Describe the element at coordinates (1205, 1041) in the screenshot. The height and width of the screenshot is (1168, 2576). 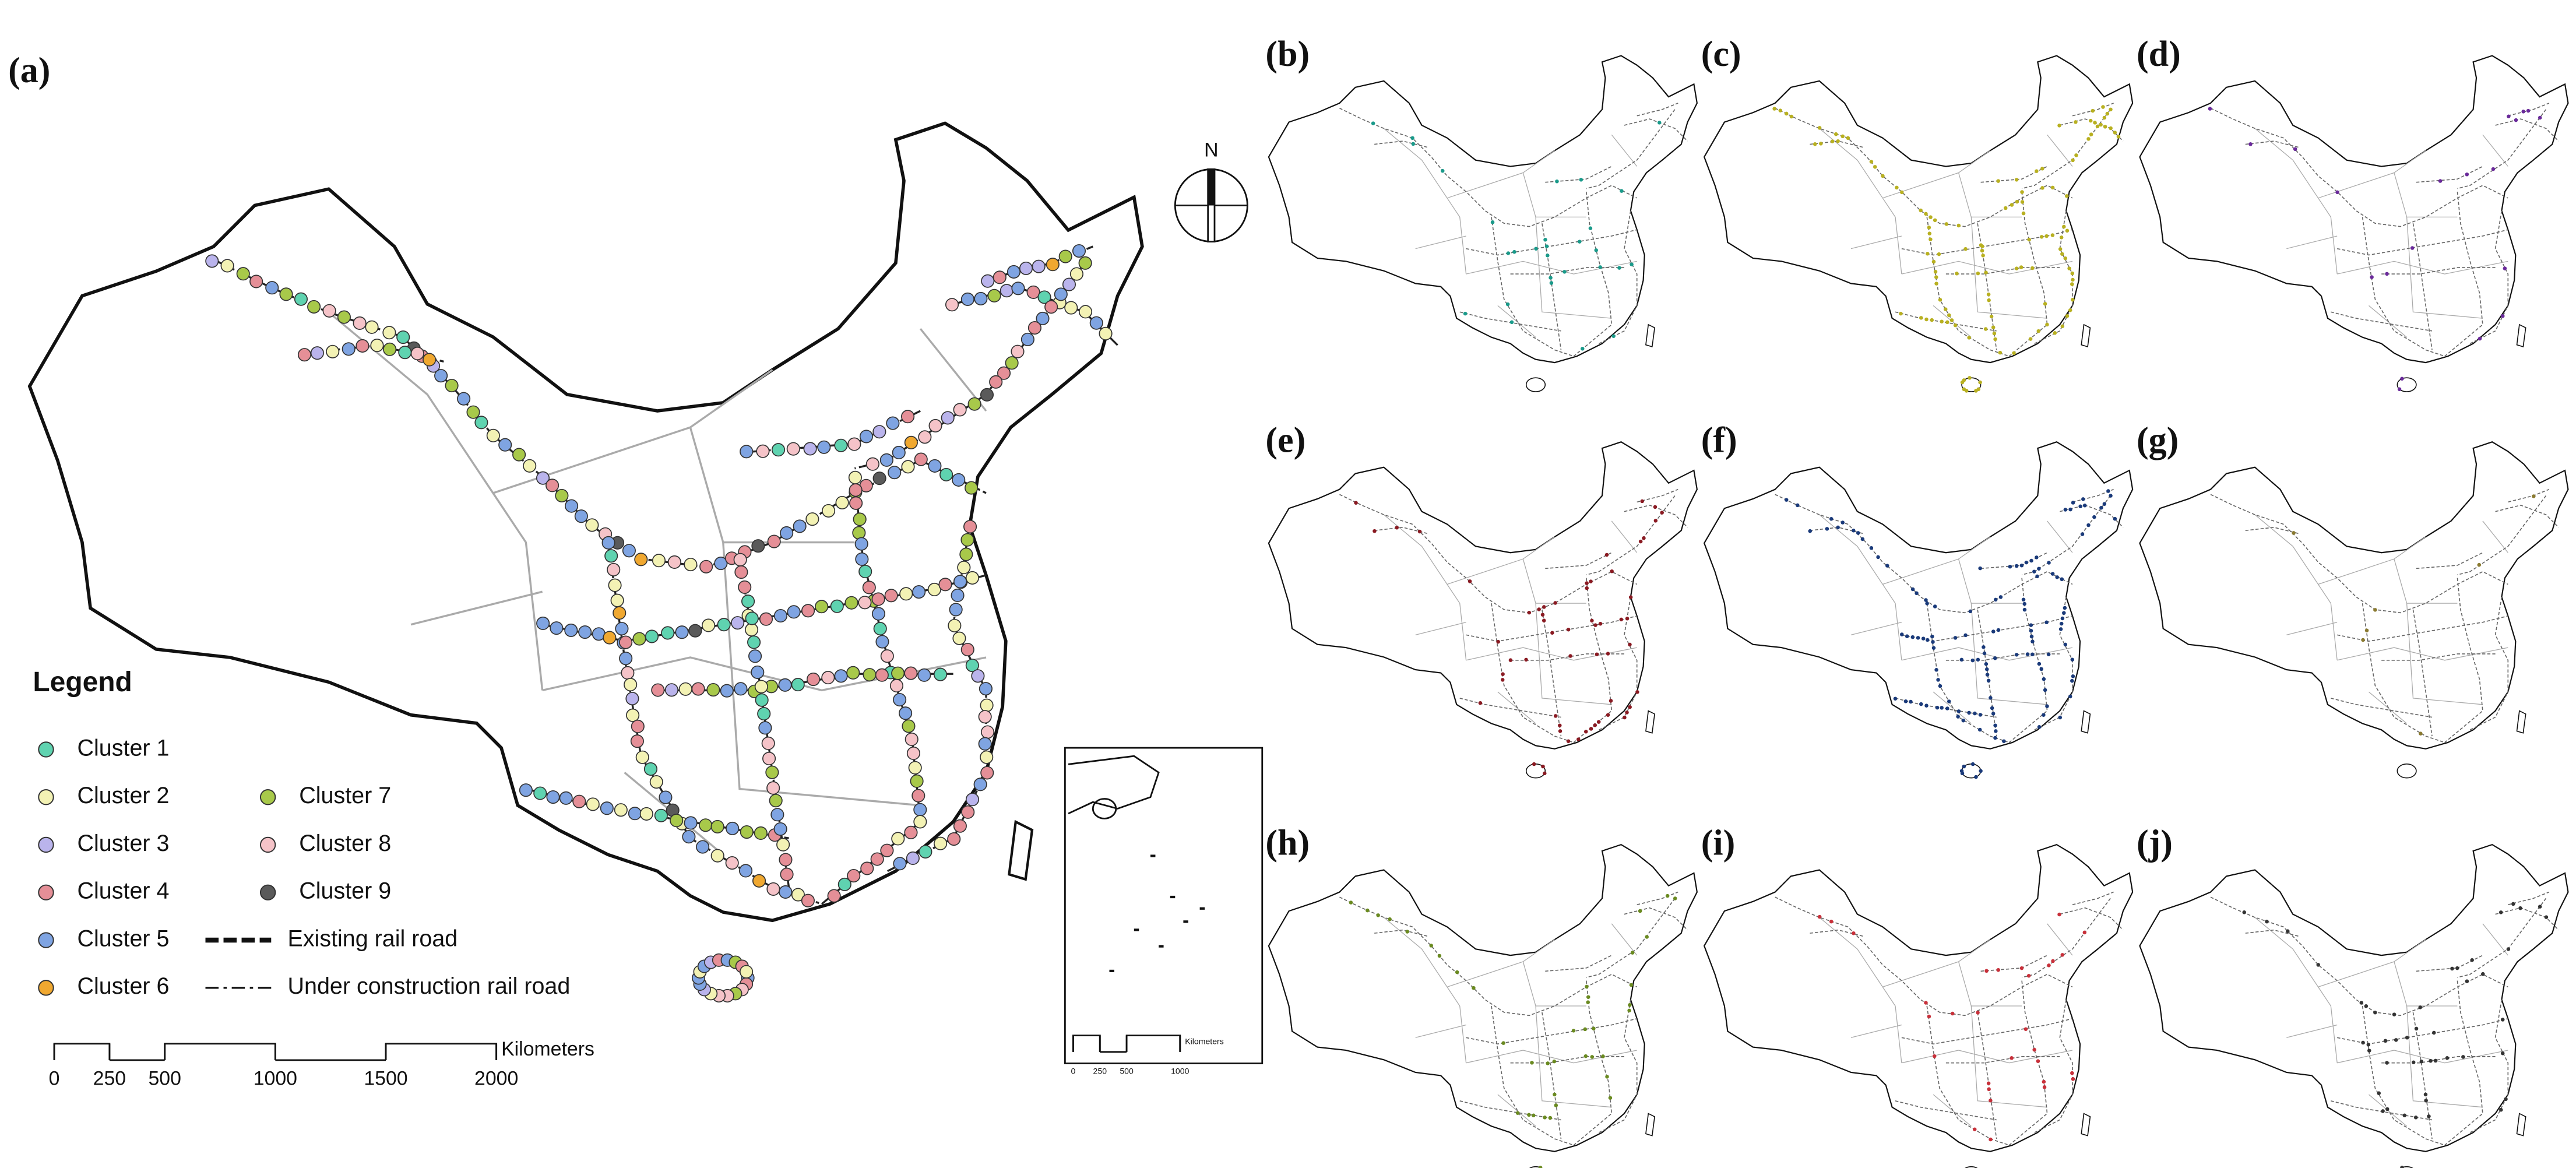
I see `scale-unit: Kilometers` at that location.